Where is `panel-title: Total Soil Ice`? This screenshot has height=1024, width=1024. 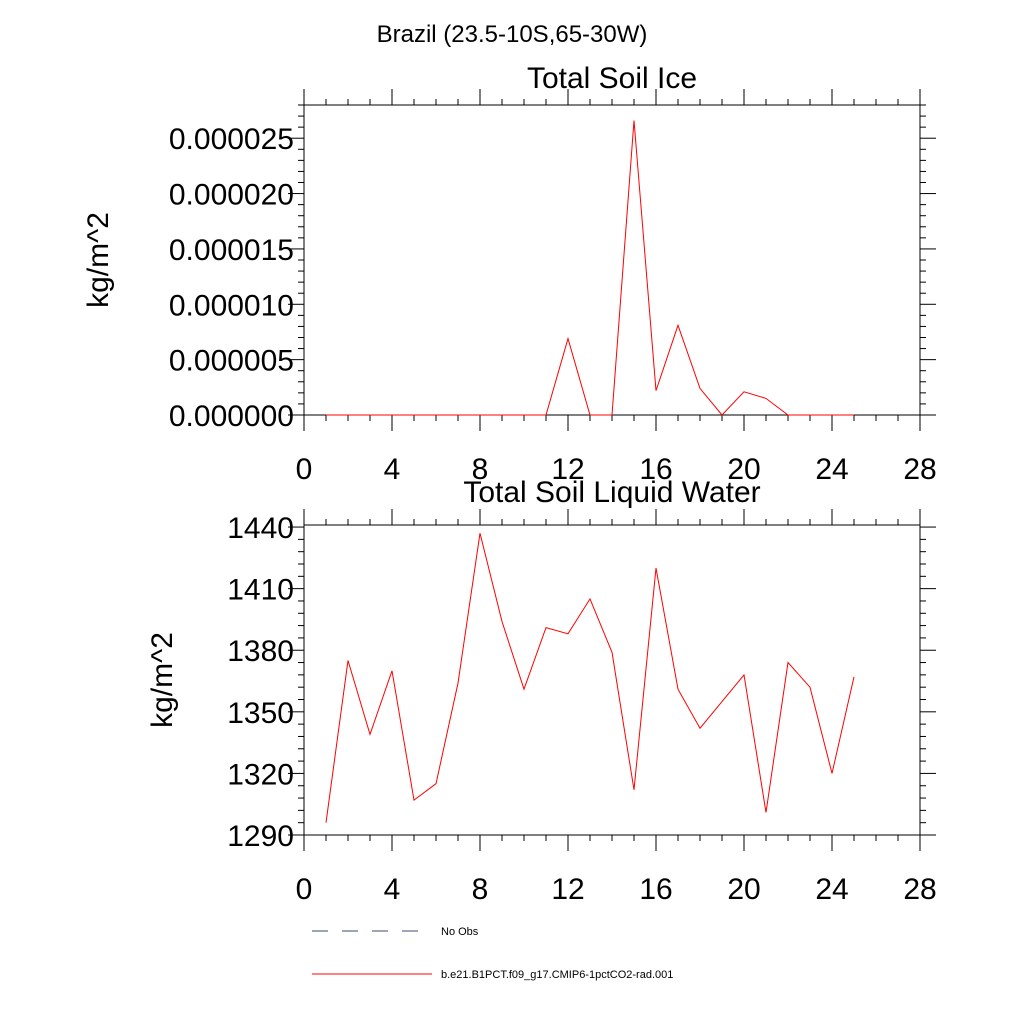
panel-title: Total Soil Ice is located at coordinates (612, 78).